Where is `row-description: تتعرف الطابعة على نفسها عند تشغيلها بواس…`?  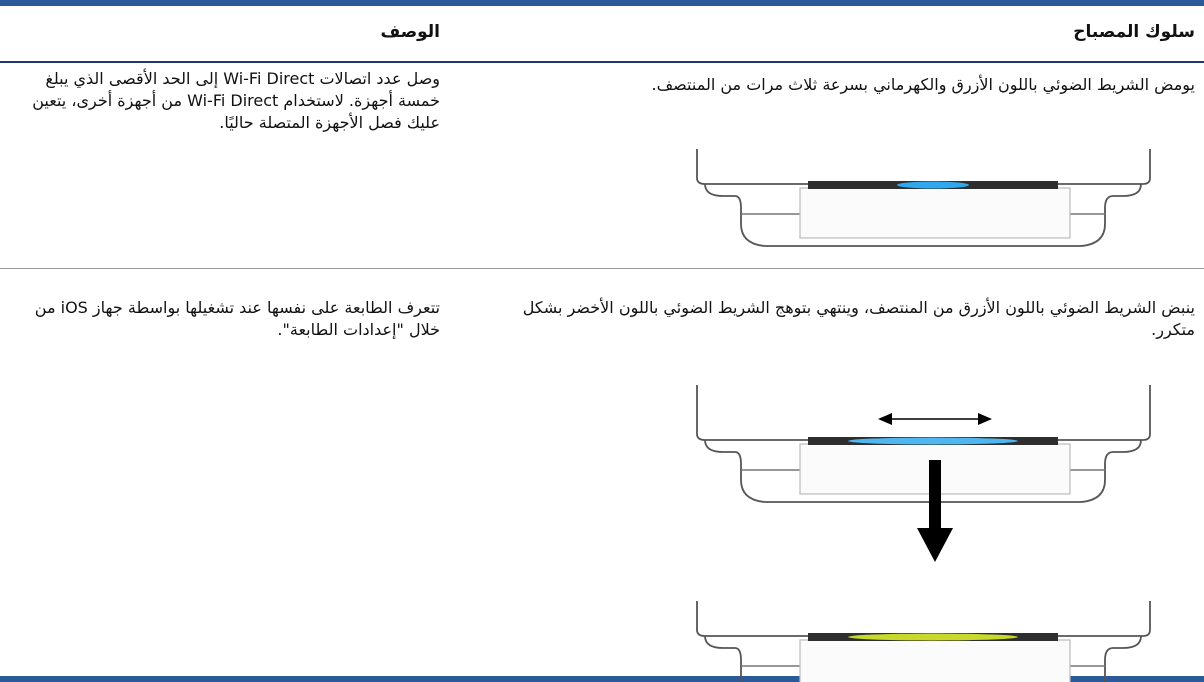 row-description: تتعرف الطابعة على نفسها عند تشغيلها بواس… is located at coordinates (237, 318).